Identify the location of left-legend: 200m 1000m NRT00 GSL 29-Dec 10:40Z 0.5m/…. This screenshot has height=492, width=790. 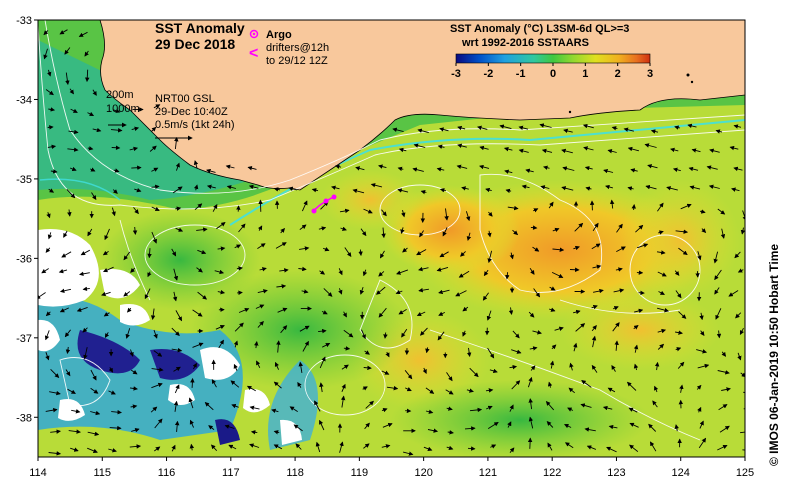
(170, 115).